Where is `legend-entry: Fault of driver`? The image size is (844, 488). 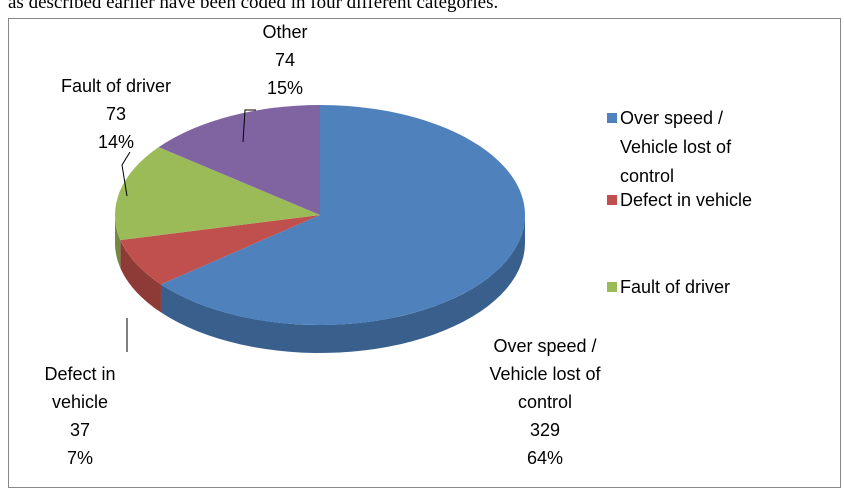 legend-entry: Fault of driver is located at coordinates (718, 287).